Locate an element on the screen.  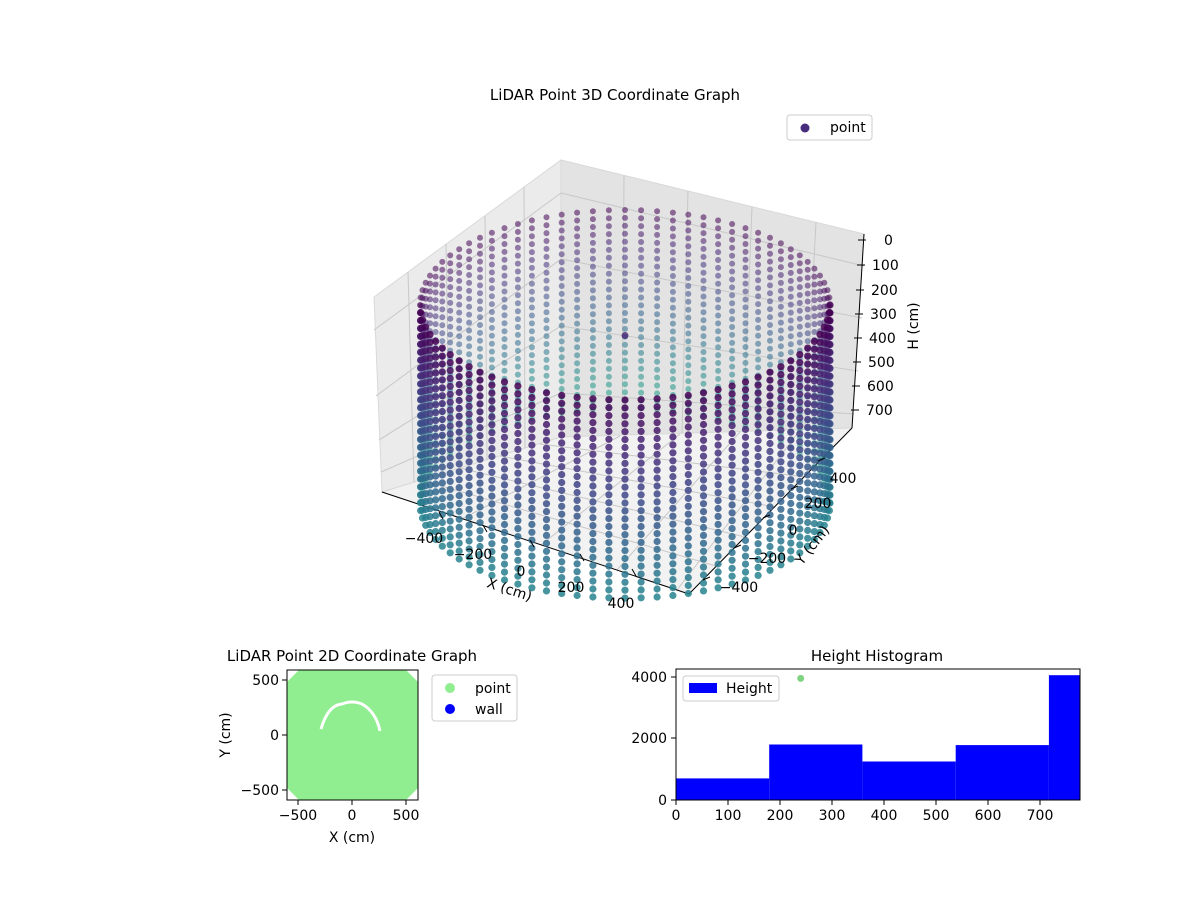
y-tick-label: 0 is located at coordinates (274, 736).